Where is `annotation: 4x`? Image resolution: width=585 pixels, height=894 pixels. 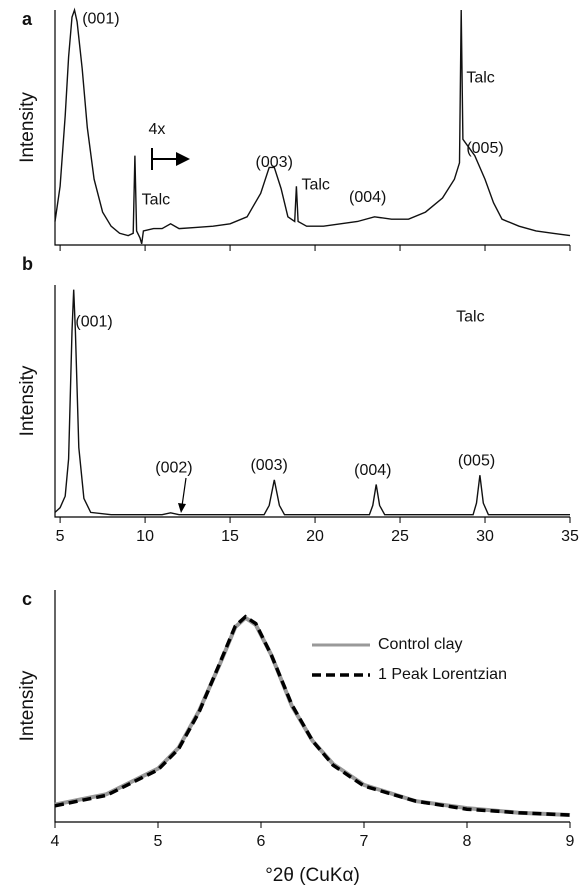 annotation: 4x is located at coordinates (156, 129).